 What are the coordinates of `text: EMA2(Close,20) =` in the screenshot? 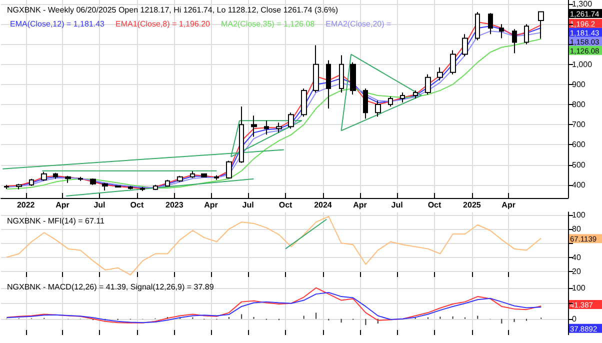 It's located at (359, 24).